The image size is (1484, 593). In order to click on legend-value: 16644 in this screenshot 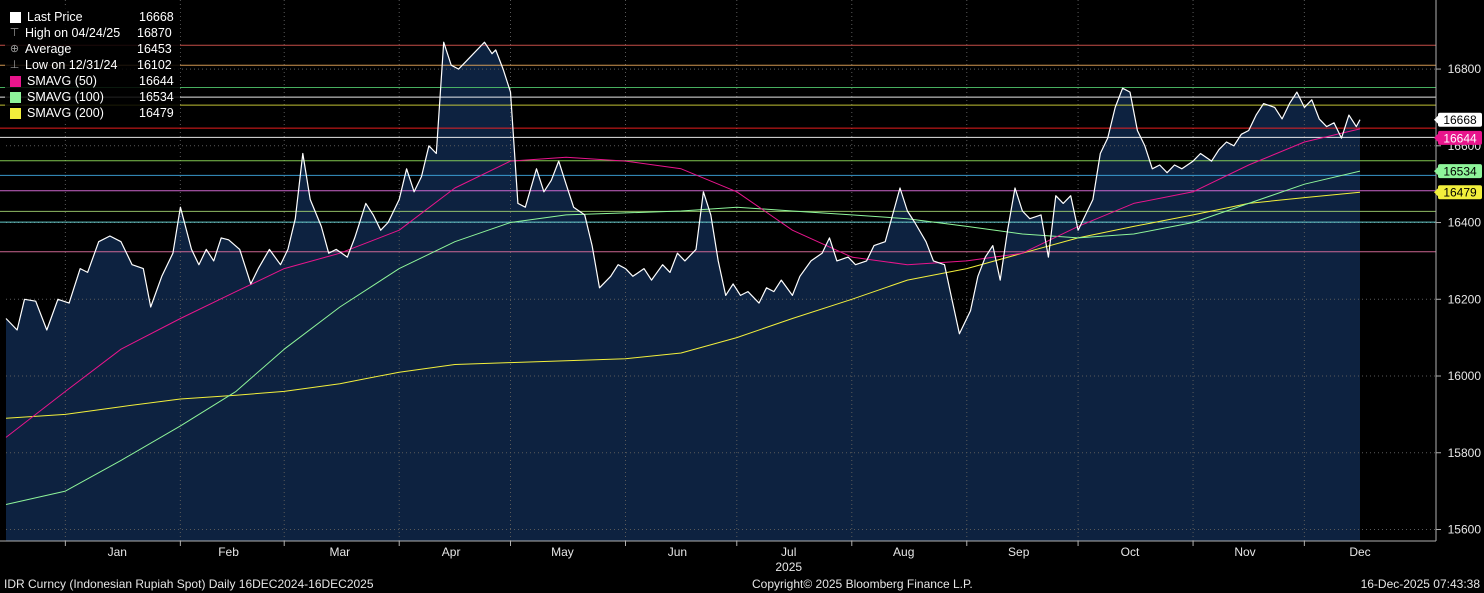, I will do `click(156, 81)`.